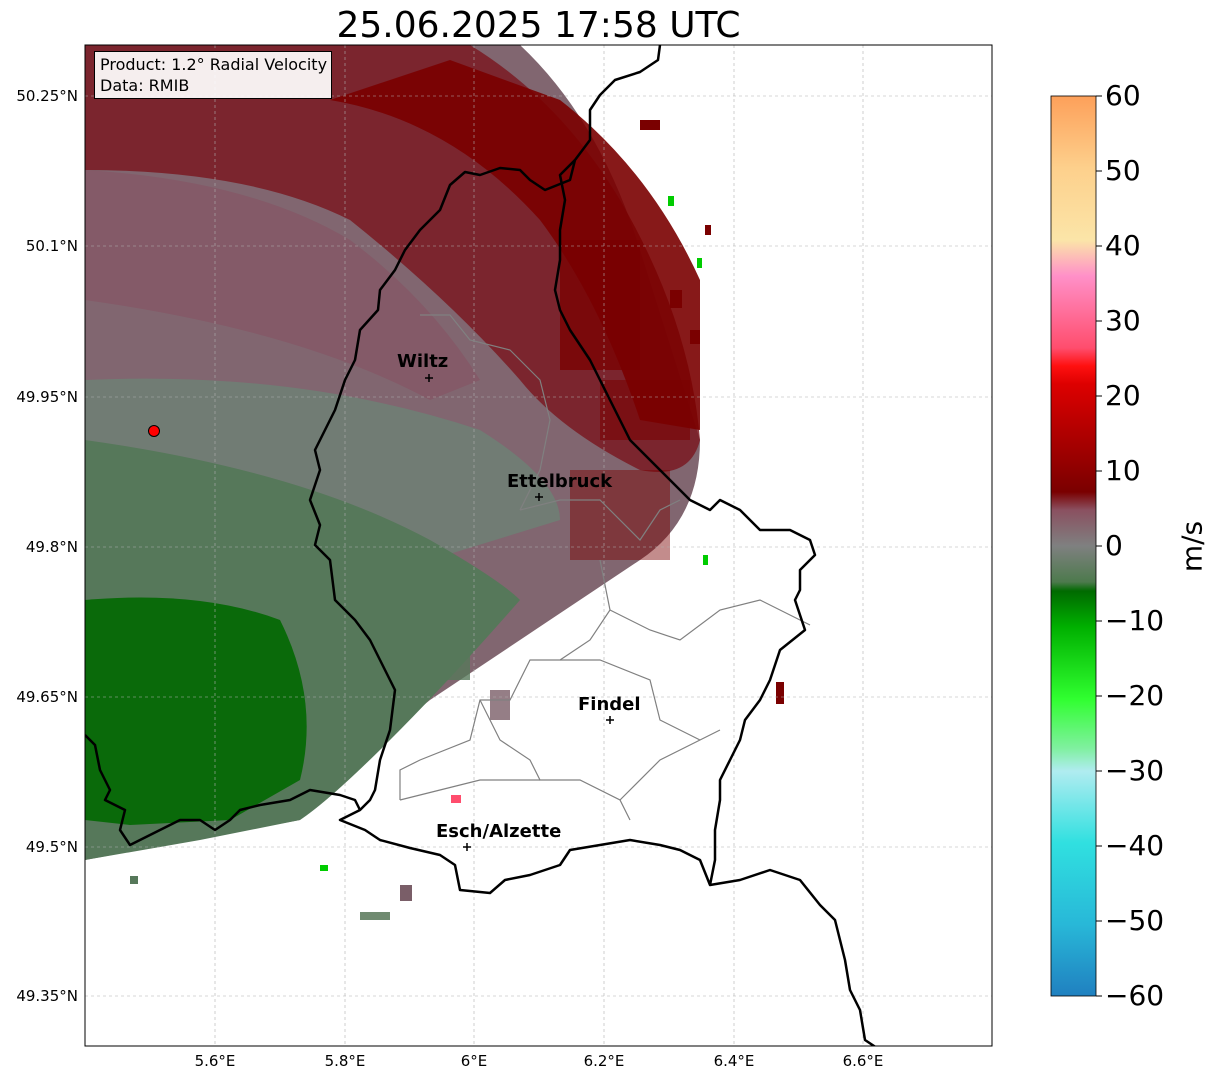 The height and width of the screenshot is (1081, 1207). Describe the element at coordinates (609, 704) in the screenshot. I see `city-label-findel: Findel` at that location.